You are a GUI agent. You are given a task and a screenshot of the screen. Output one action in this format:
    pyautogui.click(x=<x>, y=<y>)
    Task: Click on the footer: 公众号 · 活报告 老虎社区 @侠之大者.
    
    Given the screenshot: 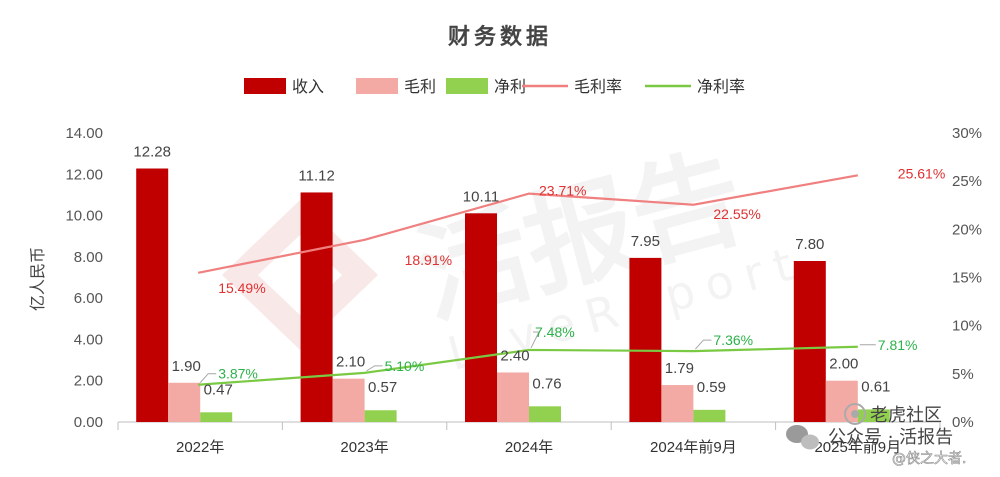 What is the action you would take?
    pyautogui.click(x=876, y=435)
    